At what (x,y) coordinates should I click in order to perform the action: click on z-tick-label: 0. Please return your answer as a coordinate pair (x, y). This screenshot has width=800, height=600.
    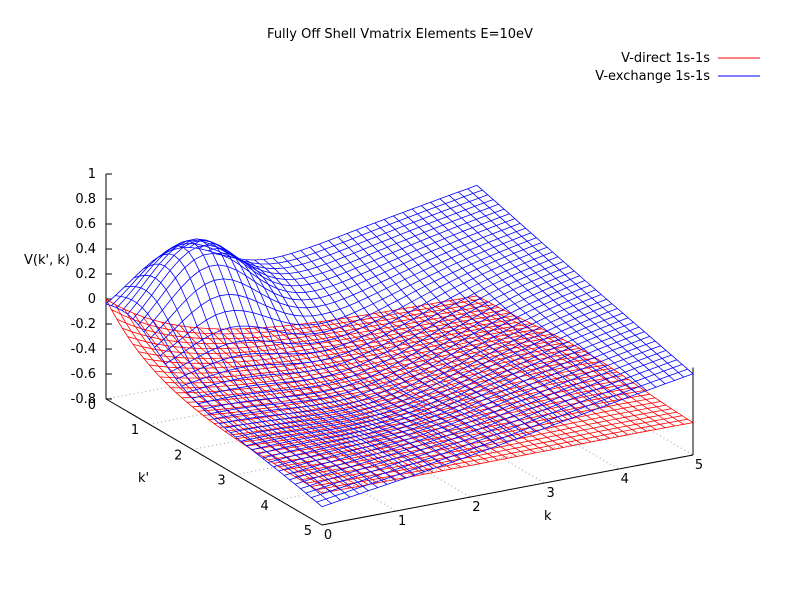
    Looking at the image, I should click on (92, 299).